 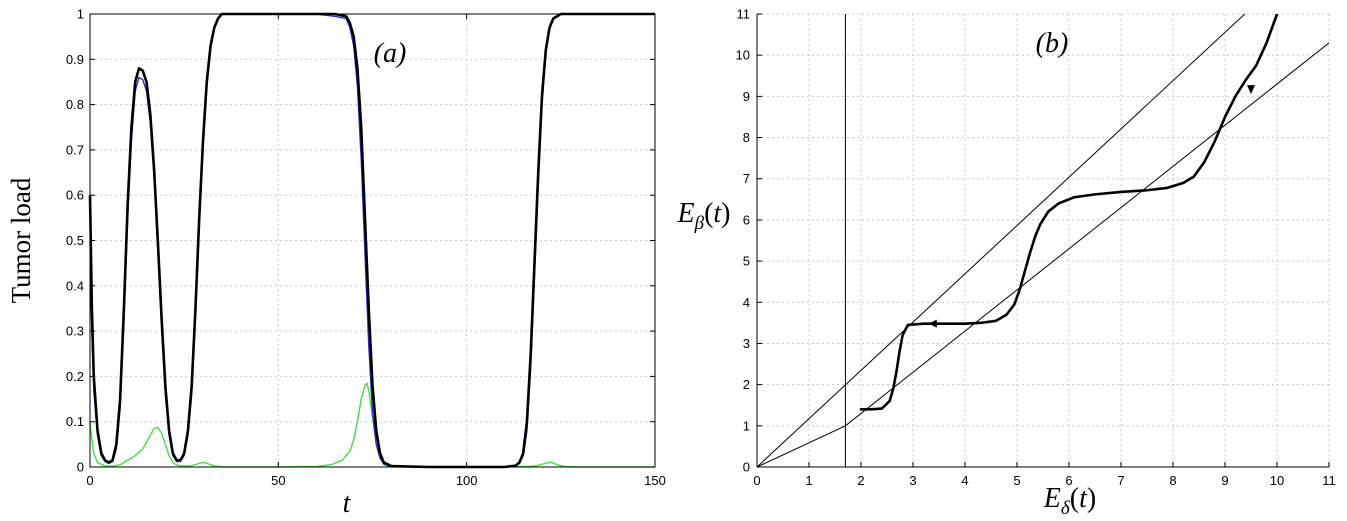 What do you see at coordinates (75, 421) in the screenshot?
I see `panel-a-y-tick-label: 0.1` at bounding box center [75, 421].